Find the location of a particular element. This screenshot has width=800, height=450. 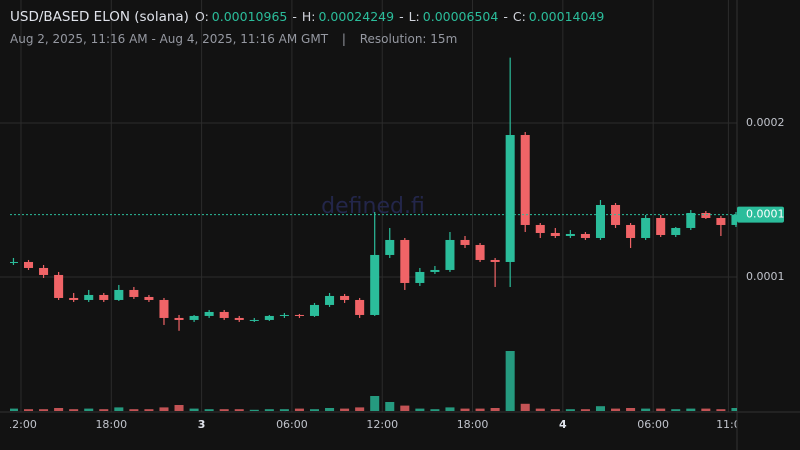

pair-title: USD/BASED ELON (solana) is located at coordinates (99, 17).